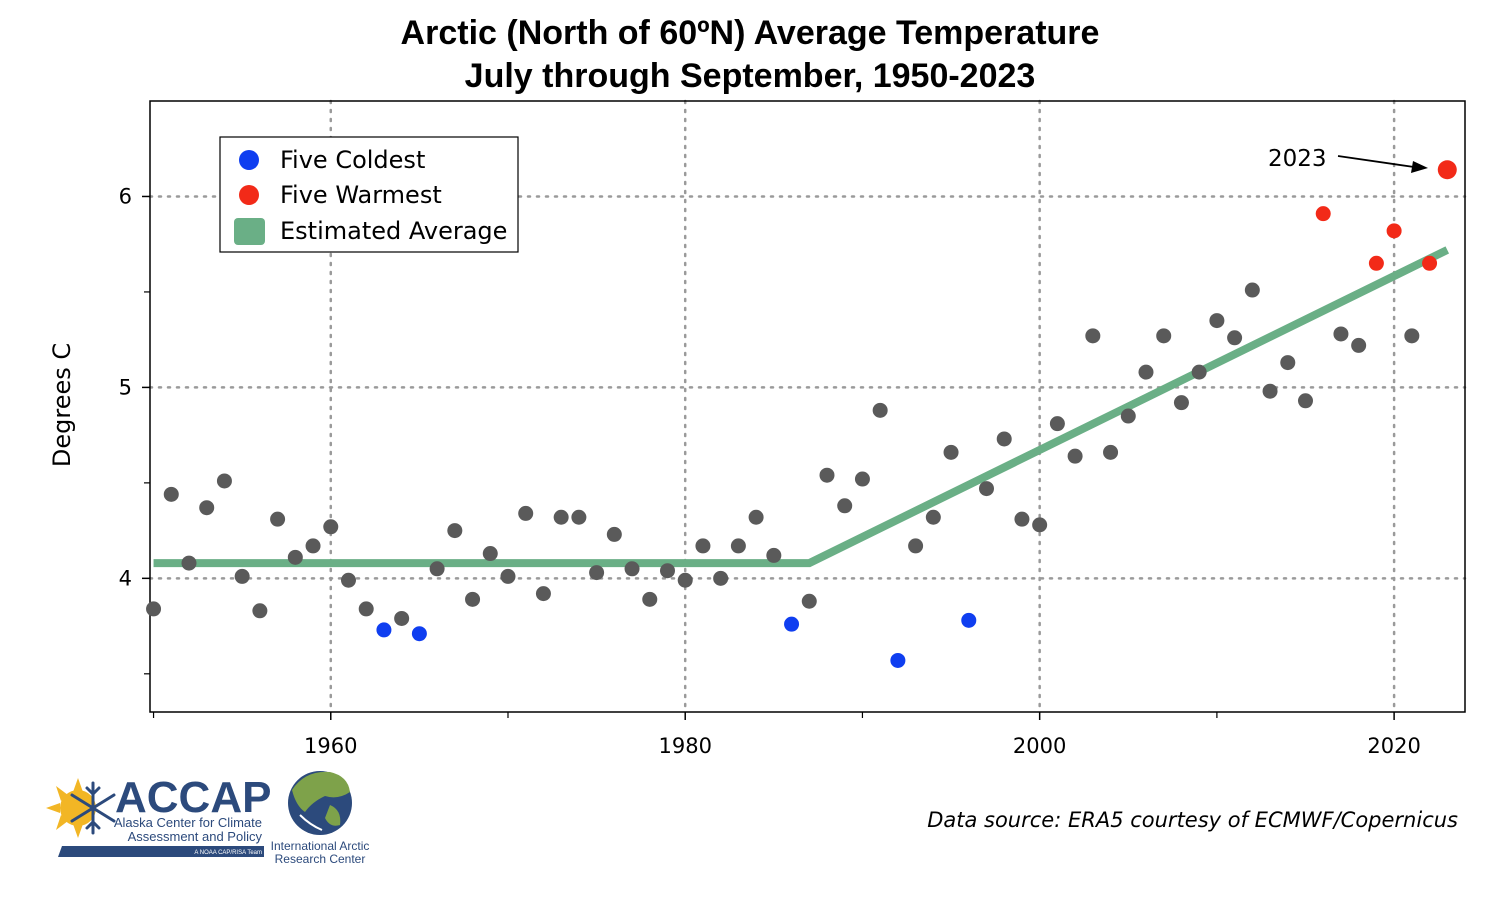 This screenshot has height=900, width=1500. I want to click on chart-subtitle: July through September, 1950-2023, so click(750, 76).